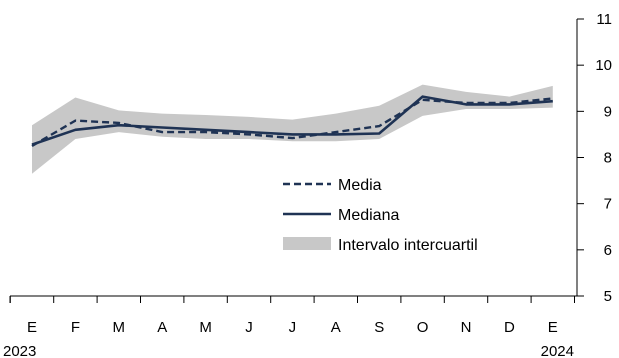  What do you see at coordinates (466, 327) in the screenshot?
I see `x-tick-label: N` at bounding box center [466, 327].